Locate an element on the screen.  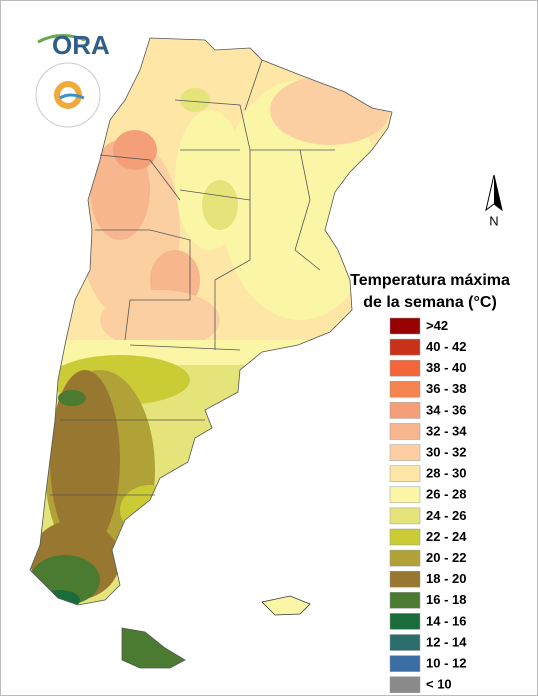
legend-label: 32 - 34 is located at coordinates (446, 430).